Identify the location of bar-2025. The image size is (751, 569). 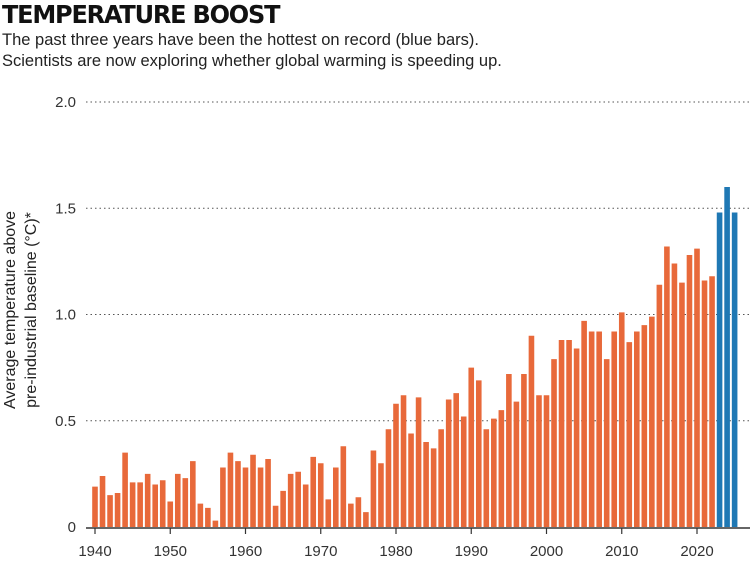
(734, 369).